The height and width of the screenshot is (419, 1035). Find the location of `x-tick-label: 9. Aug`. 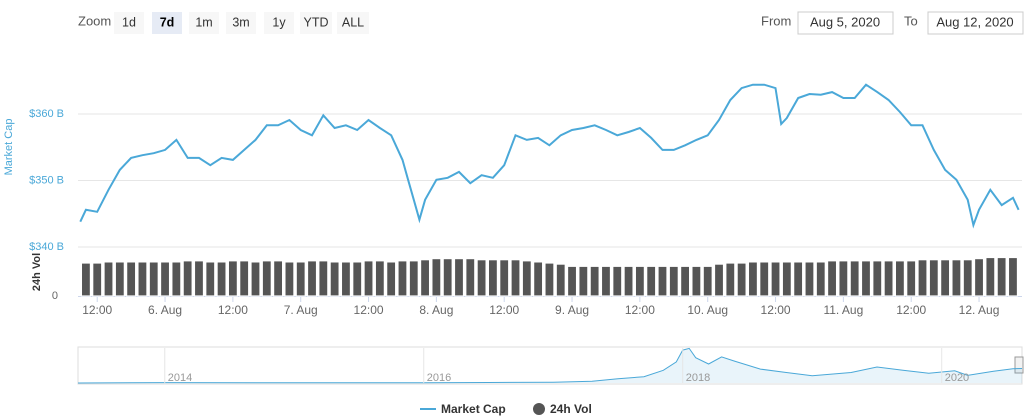

x-tick-label: 9. Aug is located at coordinates (572, 310).